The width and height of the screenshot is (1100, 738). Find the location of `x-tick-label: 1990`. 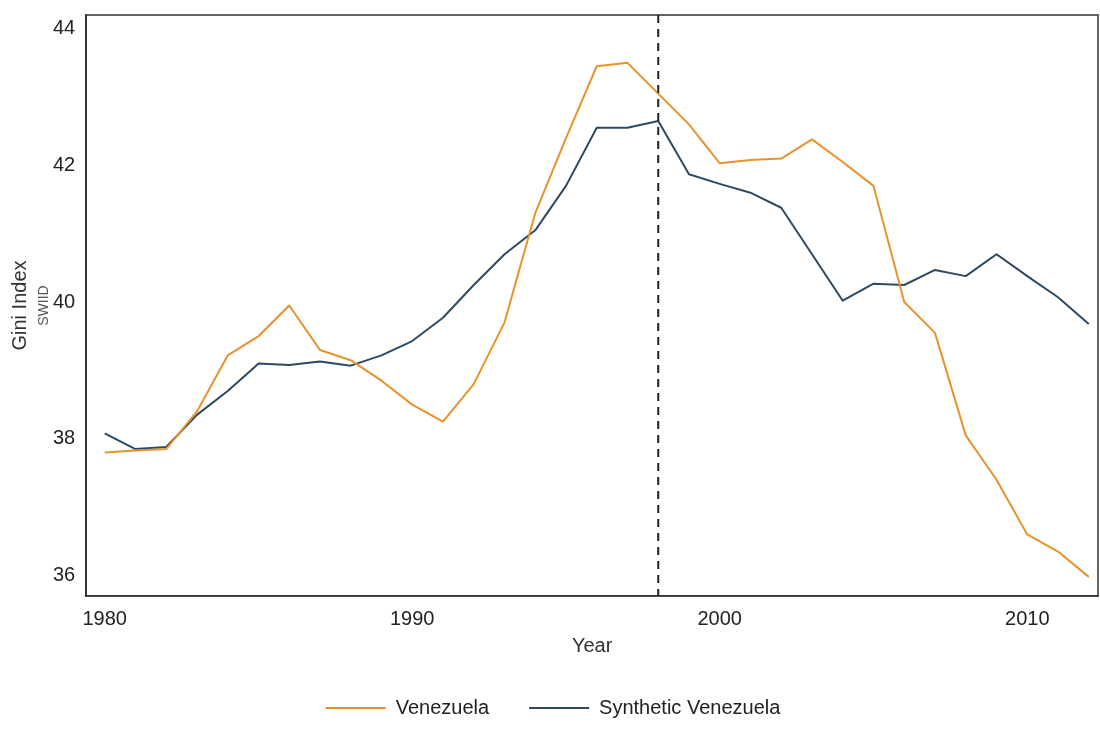

x-tick-label: 1990 is located at coordinates (412, 617).